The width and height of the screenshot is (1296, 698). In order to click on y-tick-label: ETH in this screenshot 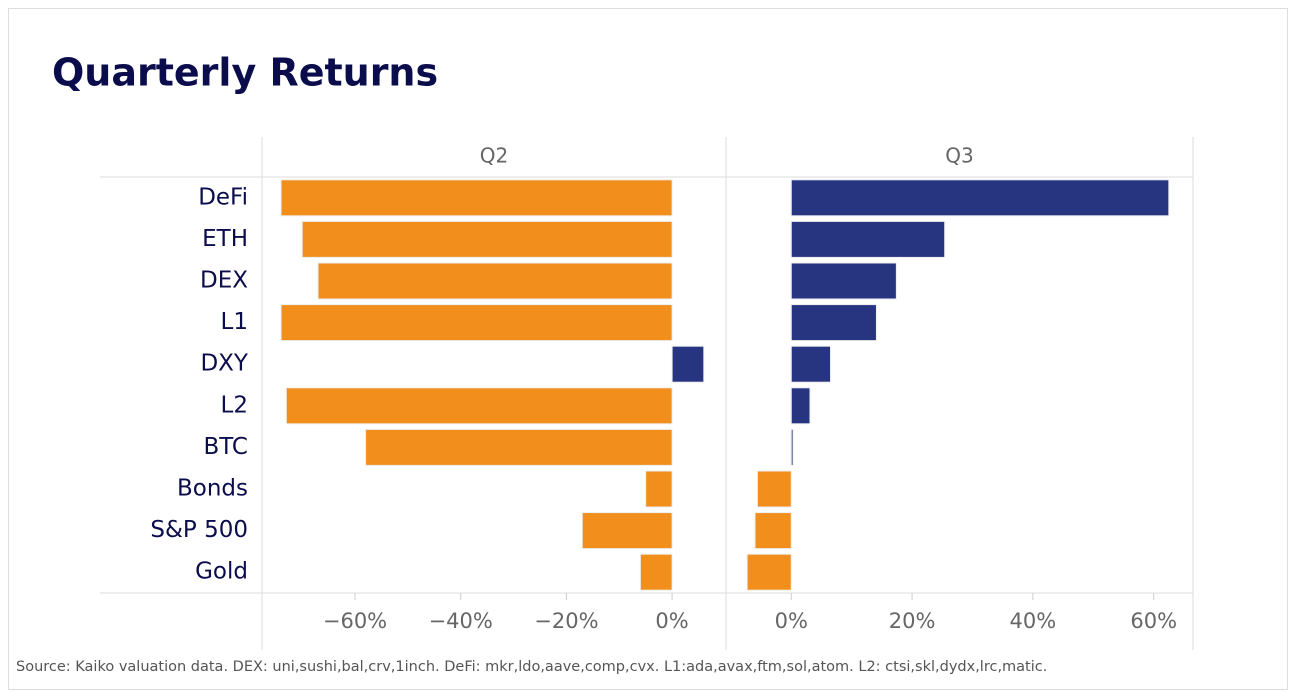, I will do `click(225, 239)`.